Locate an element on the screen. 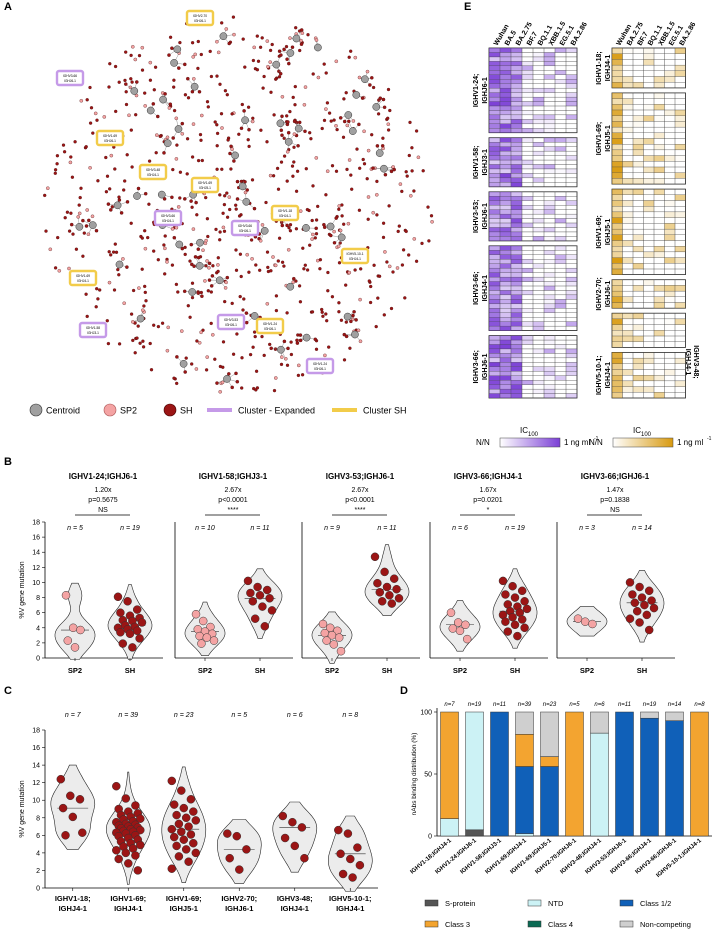 The width and height of the screenshot is (722, 940). heatmap-row-label-line2: IGHJ6-1 is located at coordinates (608, 294).